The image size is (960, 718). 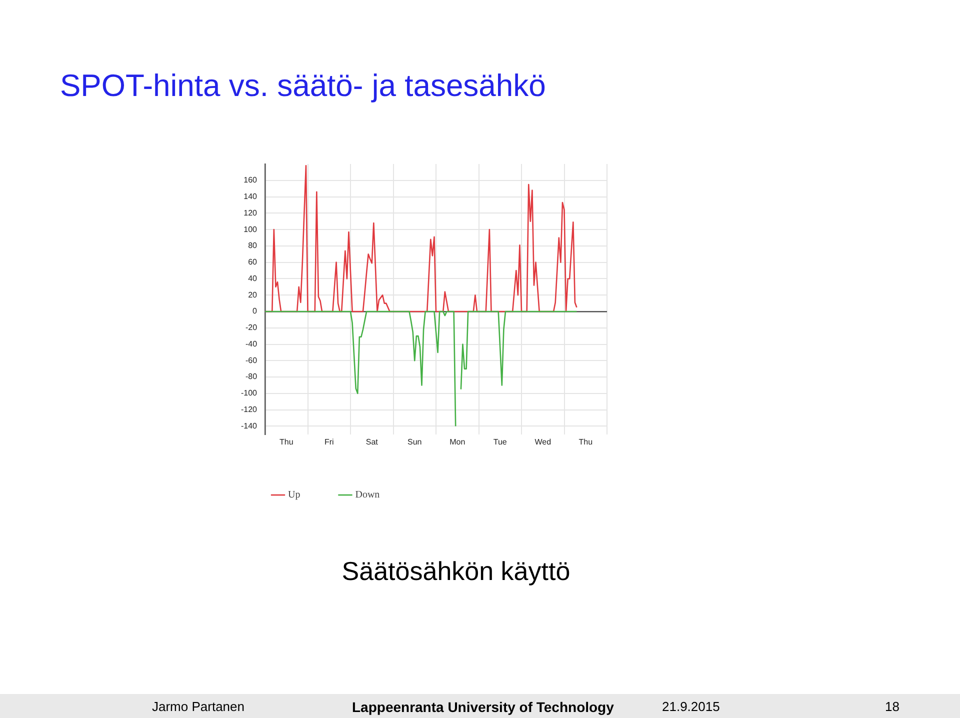 I want to click on y-tick-label: -80, so click(x=251, y=377).